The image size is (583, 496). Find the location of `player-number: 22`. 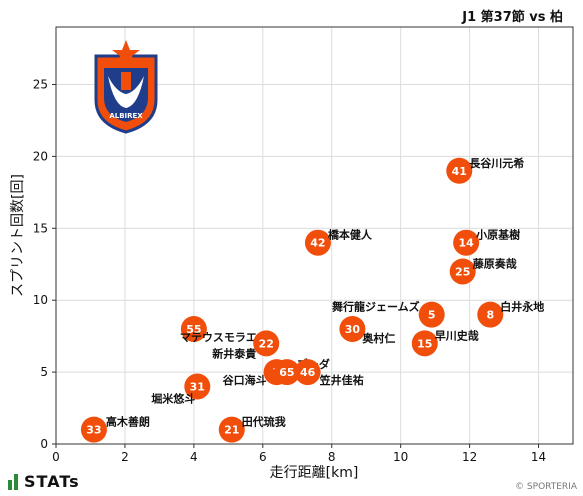

player-number: 22 is located at coordinates (266, 343).